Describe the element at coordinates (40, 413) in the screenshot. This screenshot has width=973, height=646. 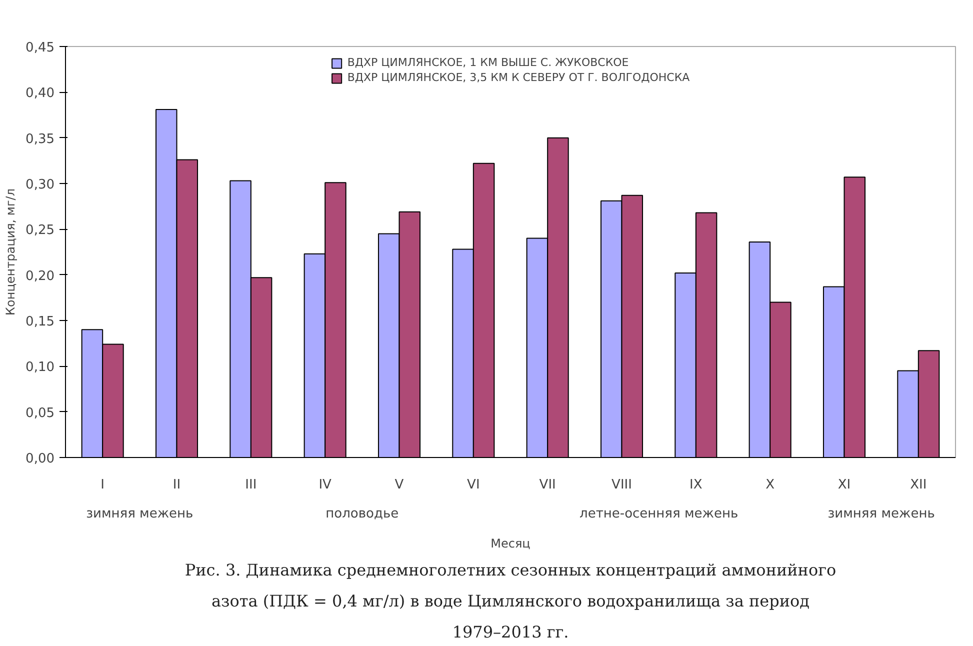
I see `y-tick-label: 0,05` at that location.